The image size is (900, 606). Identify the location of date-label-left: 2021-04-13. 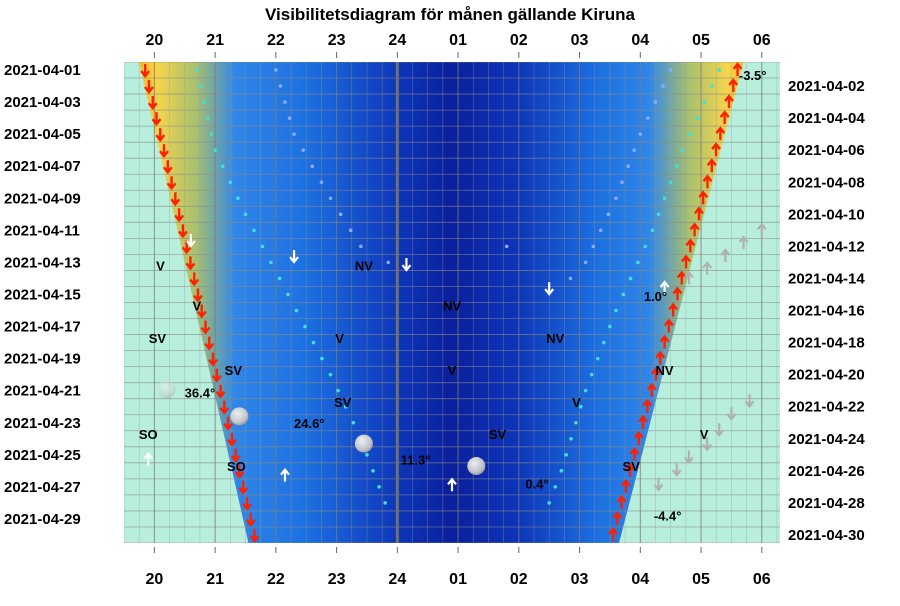
(42, 262).